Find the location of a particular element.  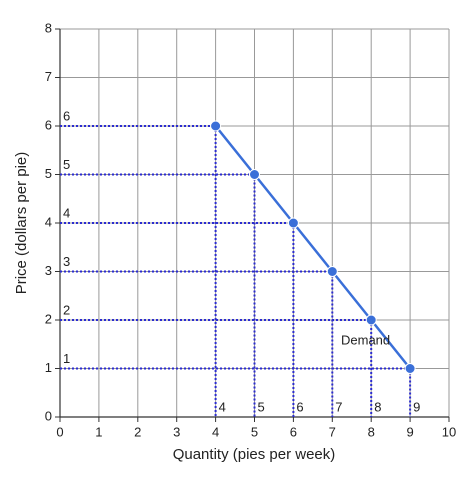

y-tick-label: 0 is located at coordinates (48, 415).